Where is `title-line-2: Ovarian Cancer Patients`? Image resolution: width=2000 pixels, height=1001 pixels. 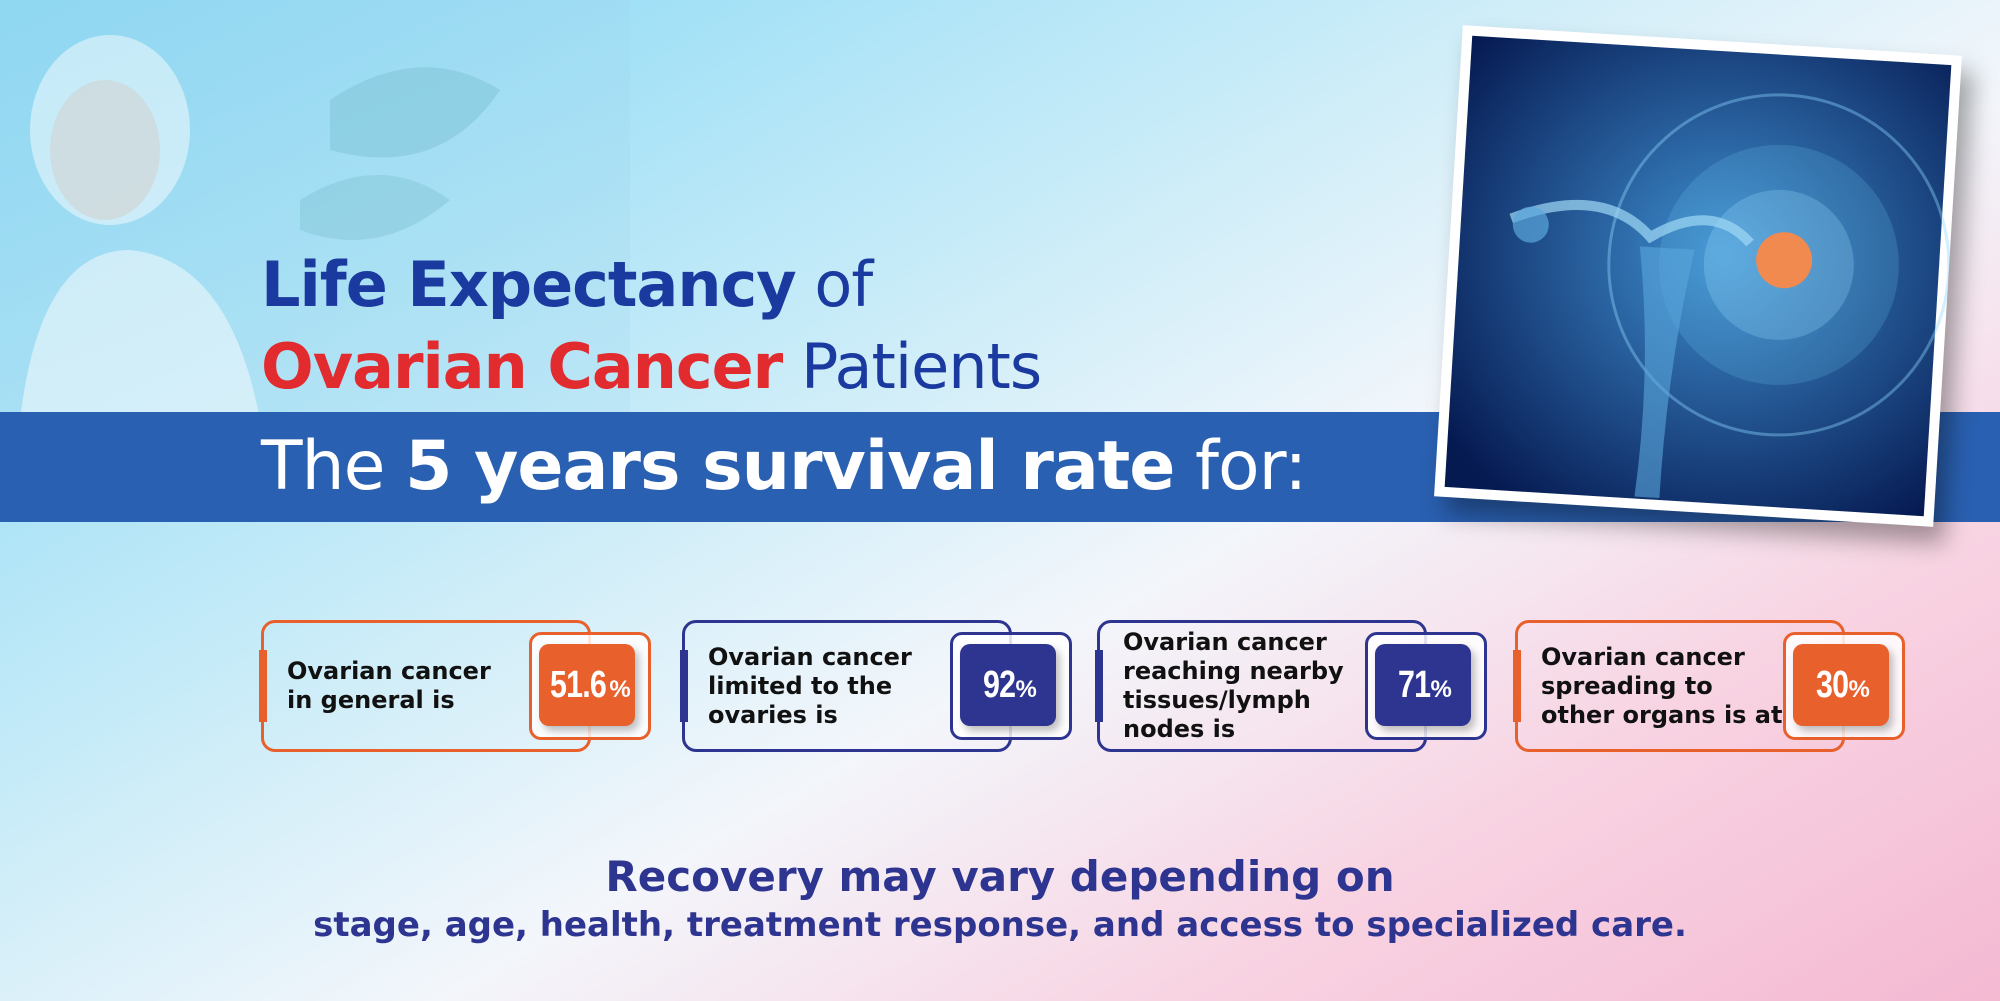 title-line-2: Ovarian Cancer Patients is located at coordinates (651, 366).